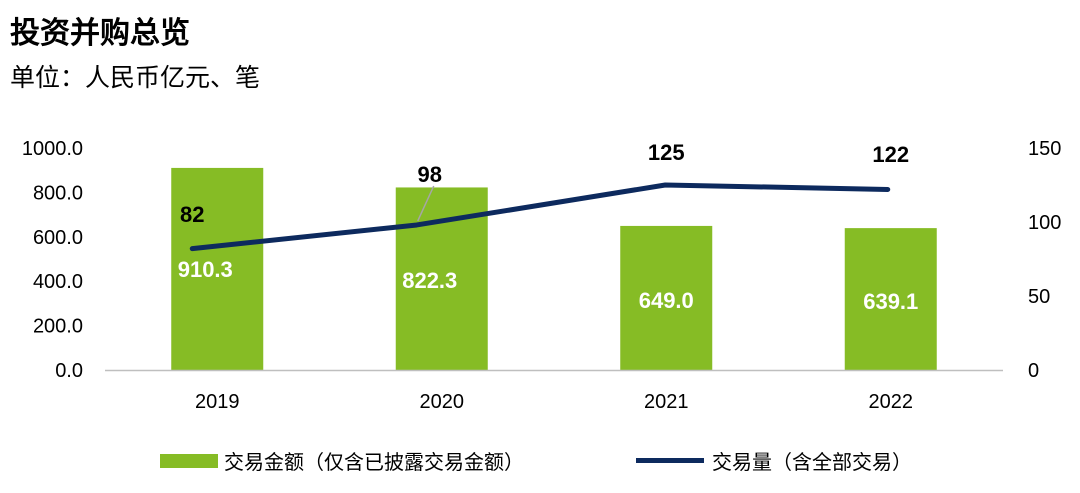 The image size is (1080, 493). What do you see at coordinates (890, 301) in the screenshot?
I see `bar-data-label: 639.1` at bounding box center [890, 301].